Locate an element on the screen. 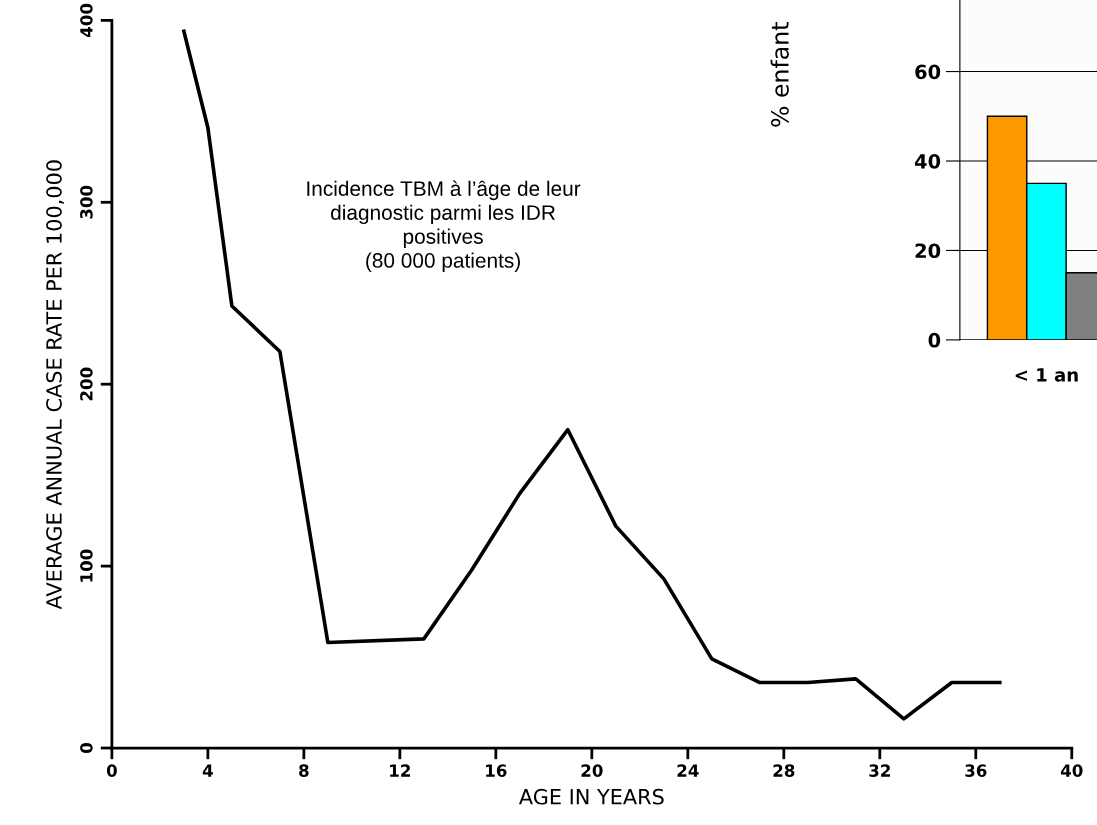 This screenshot has height=825, width=1097. x-tick-label: 4 is located at coordinates (207, 770).